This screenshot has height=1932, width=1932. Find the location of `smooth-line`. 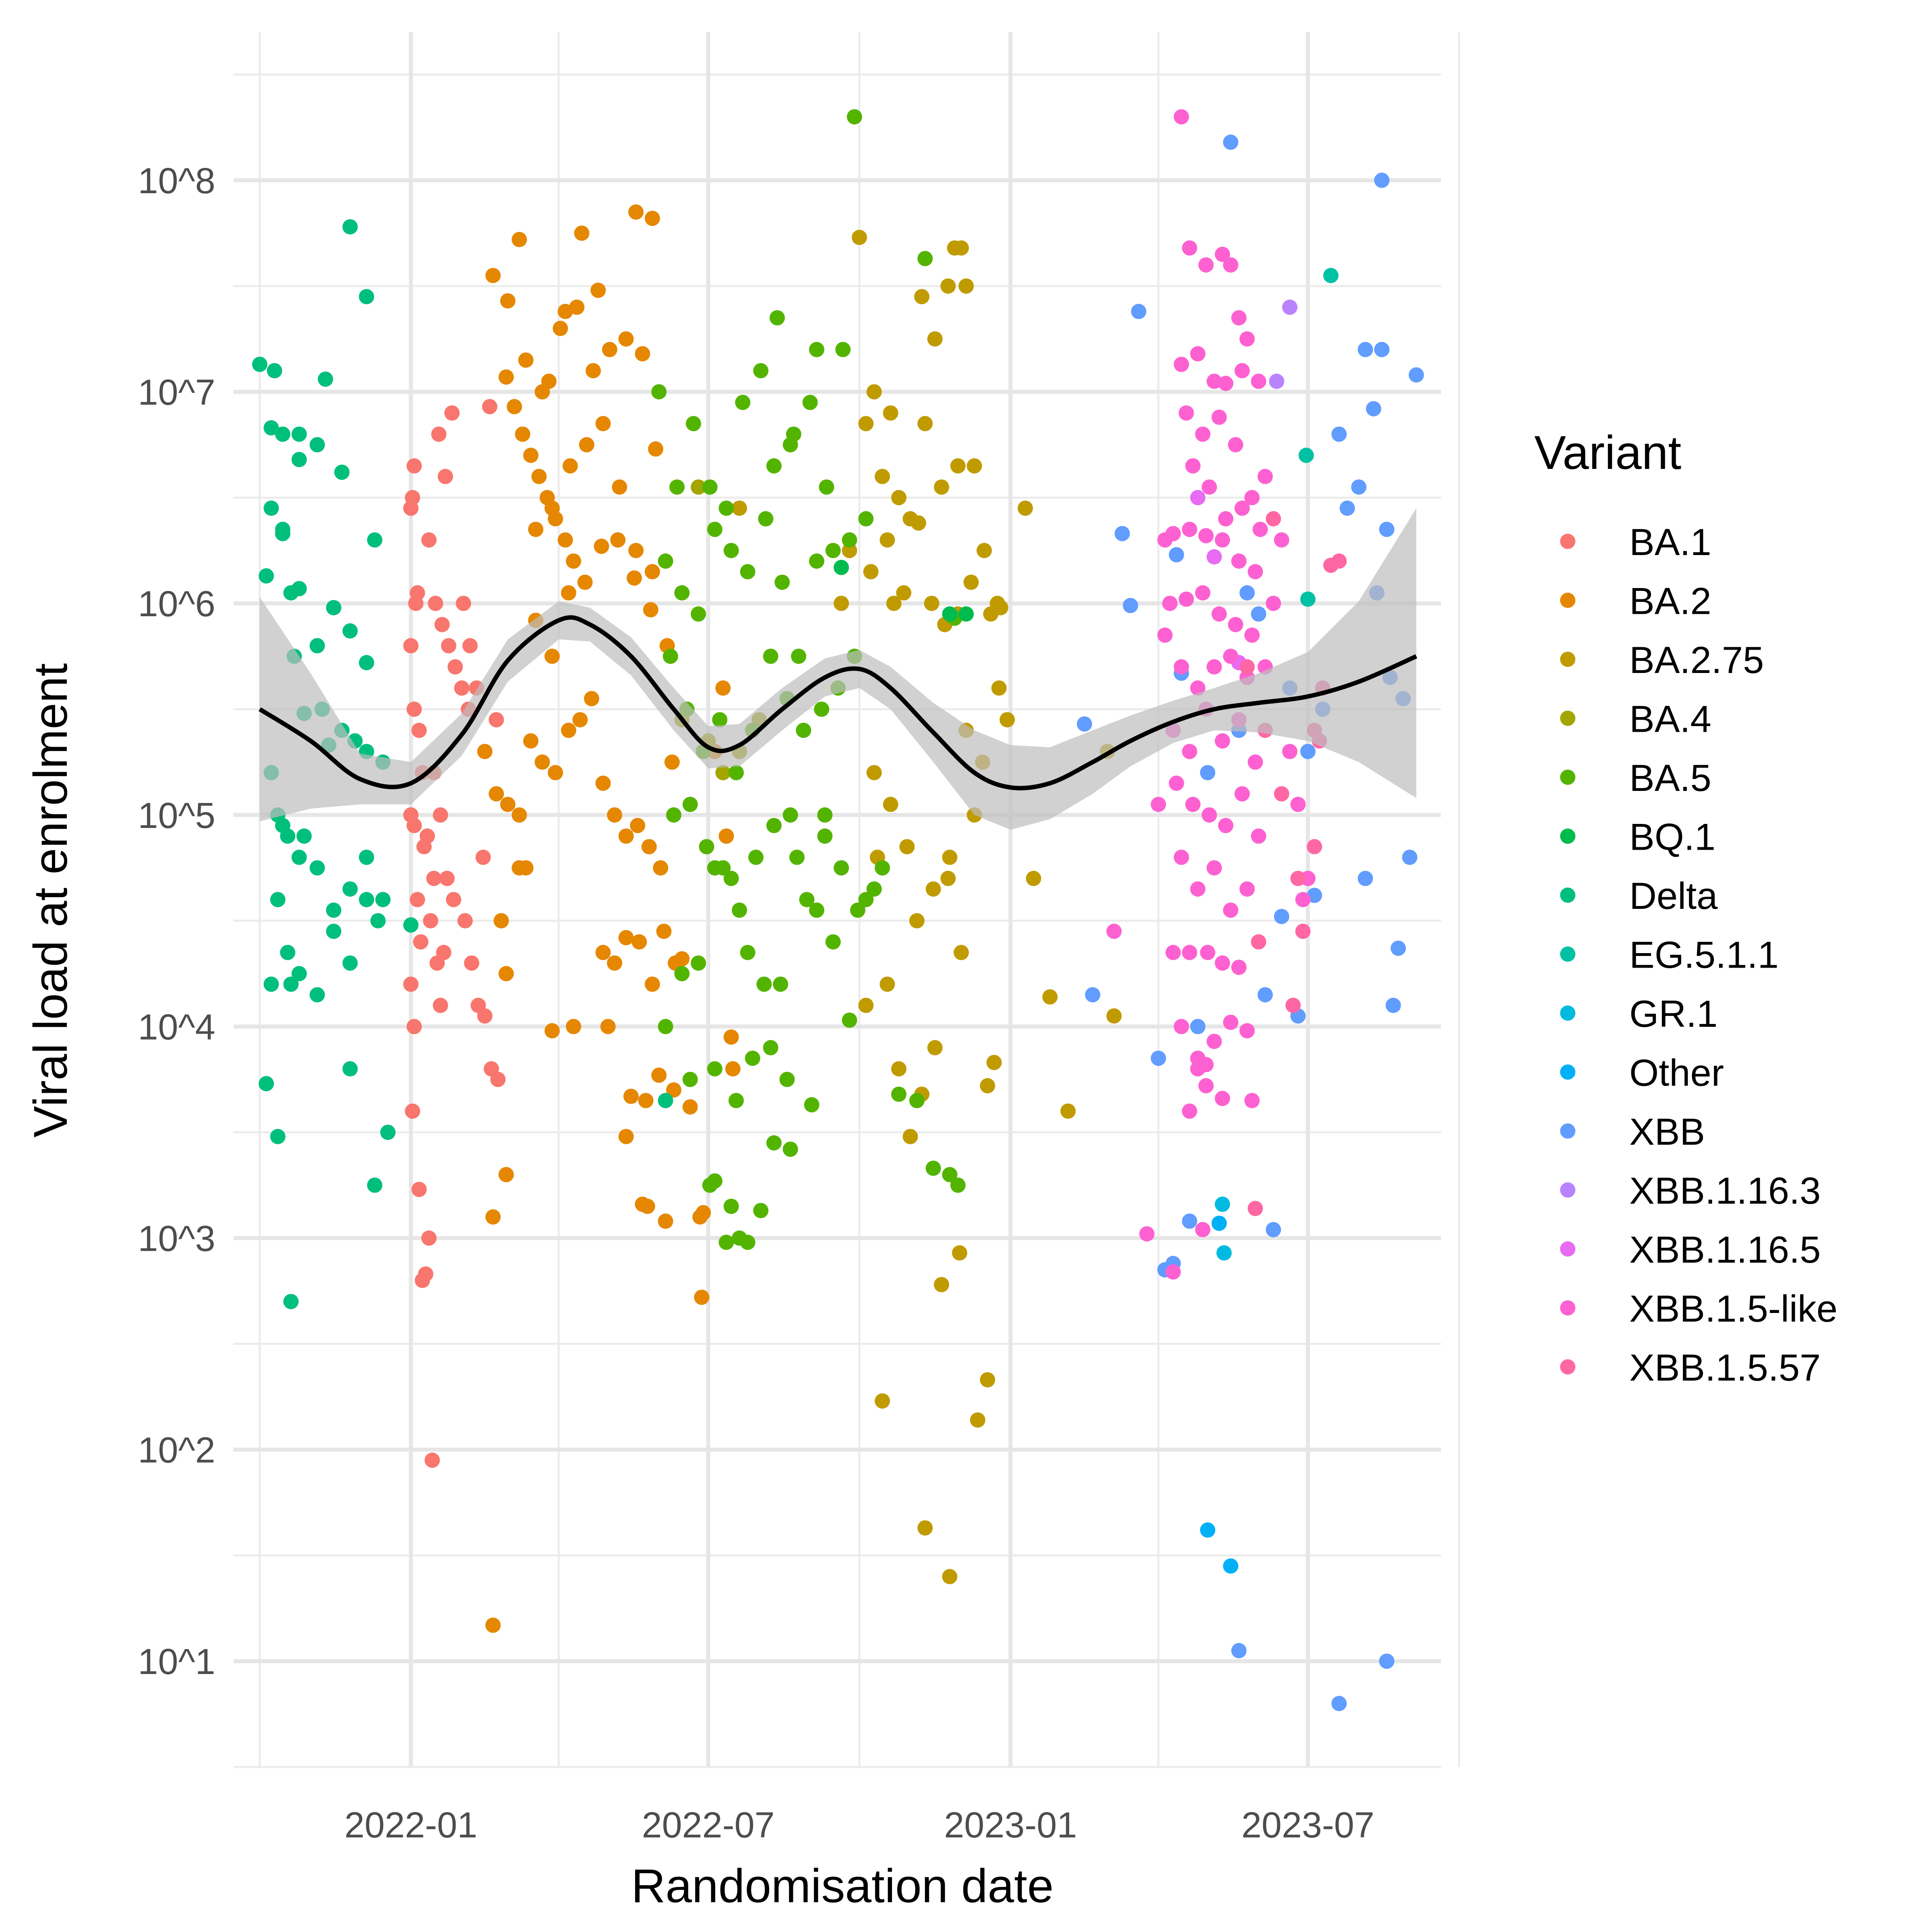

smooth-line is located at coordinates (838, 703).